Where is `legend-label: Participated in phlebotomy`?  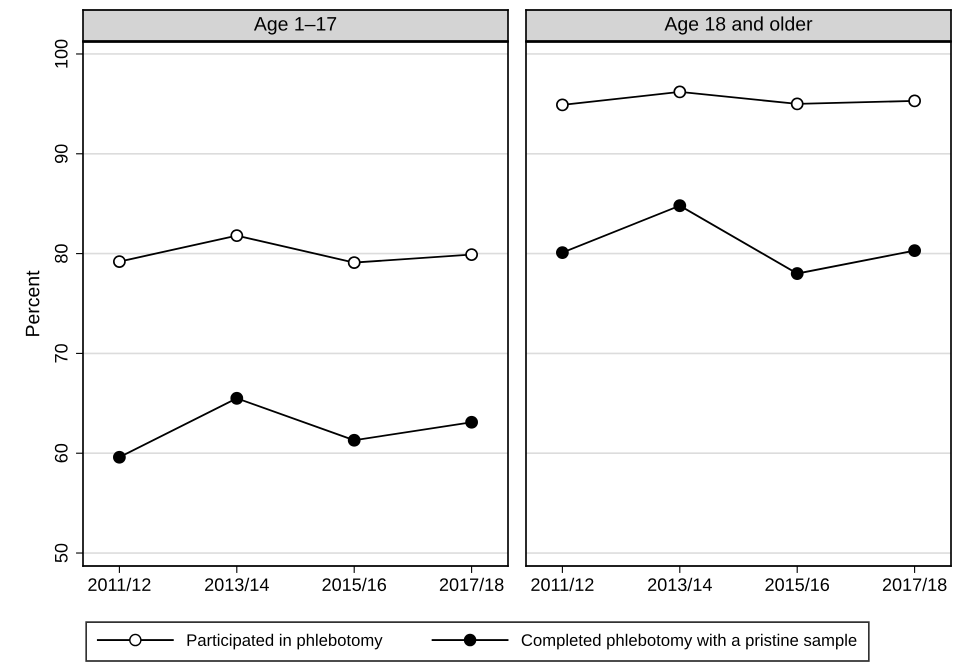
legend-label: Participated in phlebotomy is located at coordinates (285, 642).